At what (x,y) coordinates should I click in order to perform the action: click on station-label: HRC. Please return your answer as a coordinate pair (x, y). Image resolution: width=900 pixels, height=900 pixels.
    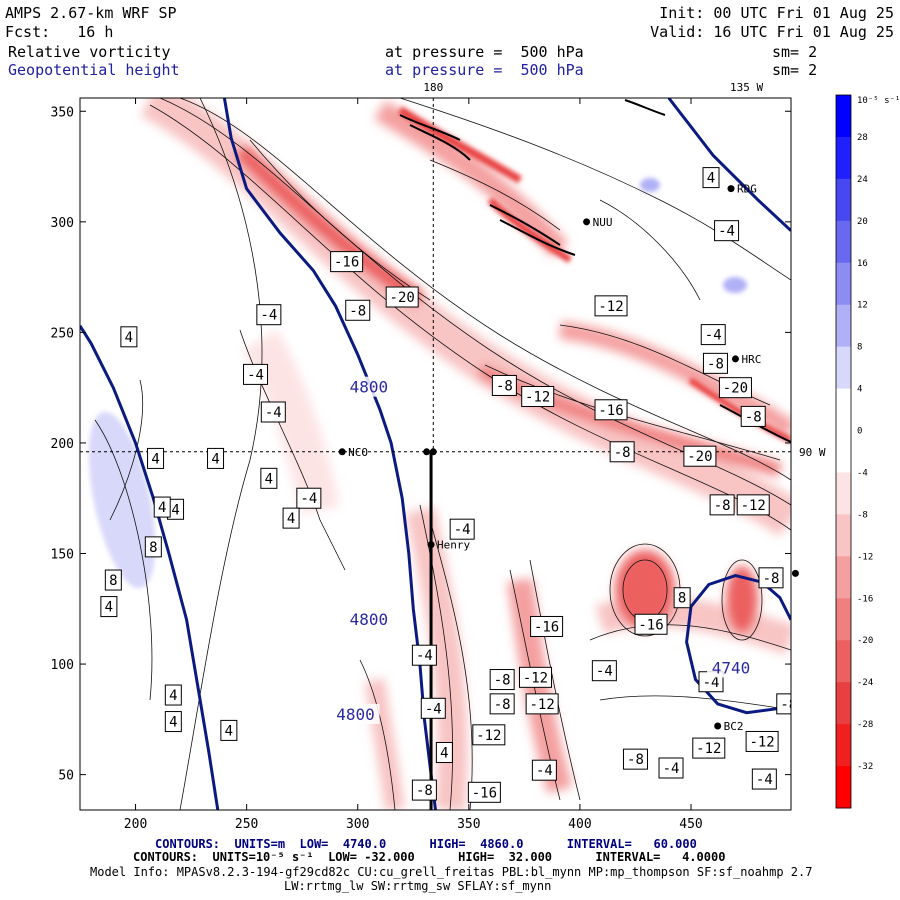
    Looking at the image, I should click on (751, 359).